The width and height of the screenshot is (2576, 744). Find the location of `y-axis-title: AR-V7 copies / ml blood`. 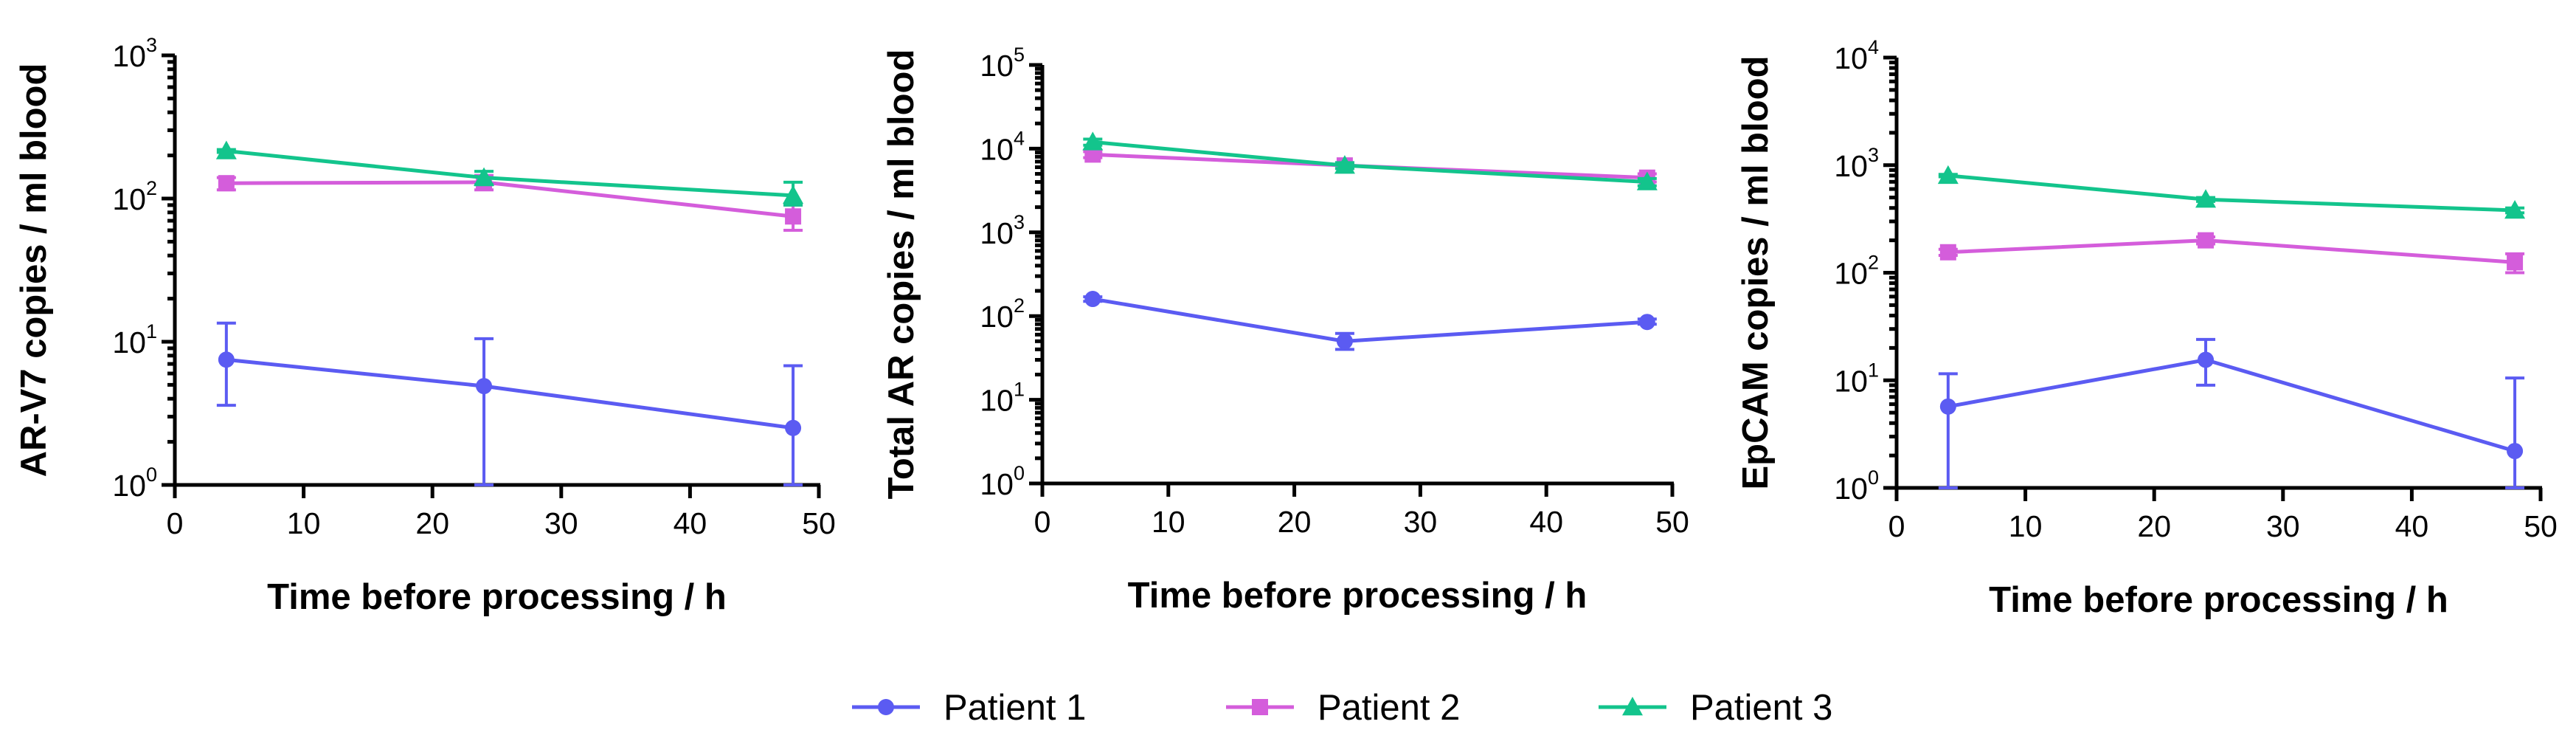

y-axis-title: AR-V7 copies / ml blood is located at coordinates (34, 270).